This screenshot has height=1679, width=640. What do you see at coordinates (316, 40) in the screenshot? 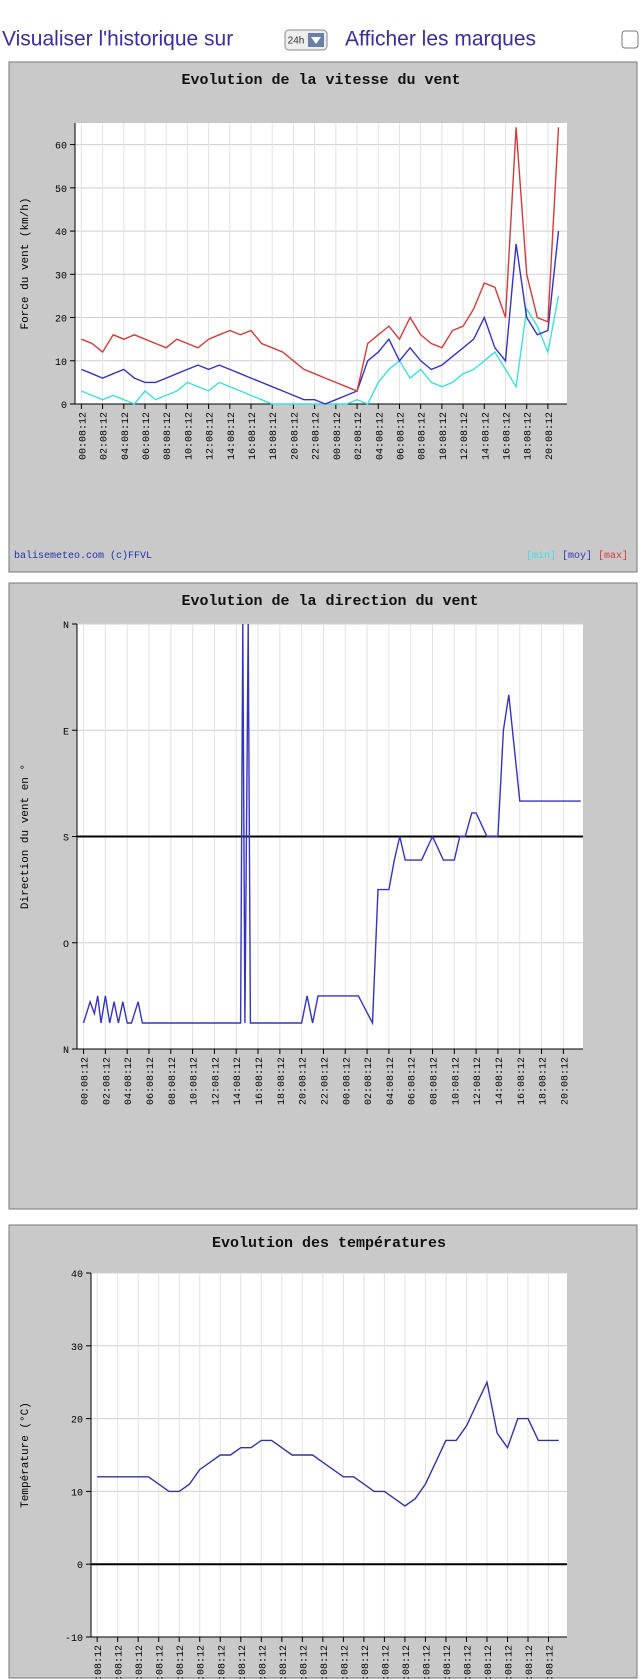
I see `select-arrow` at bounding box center [316, 40].